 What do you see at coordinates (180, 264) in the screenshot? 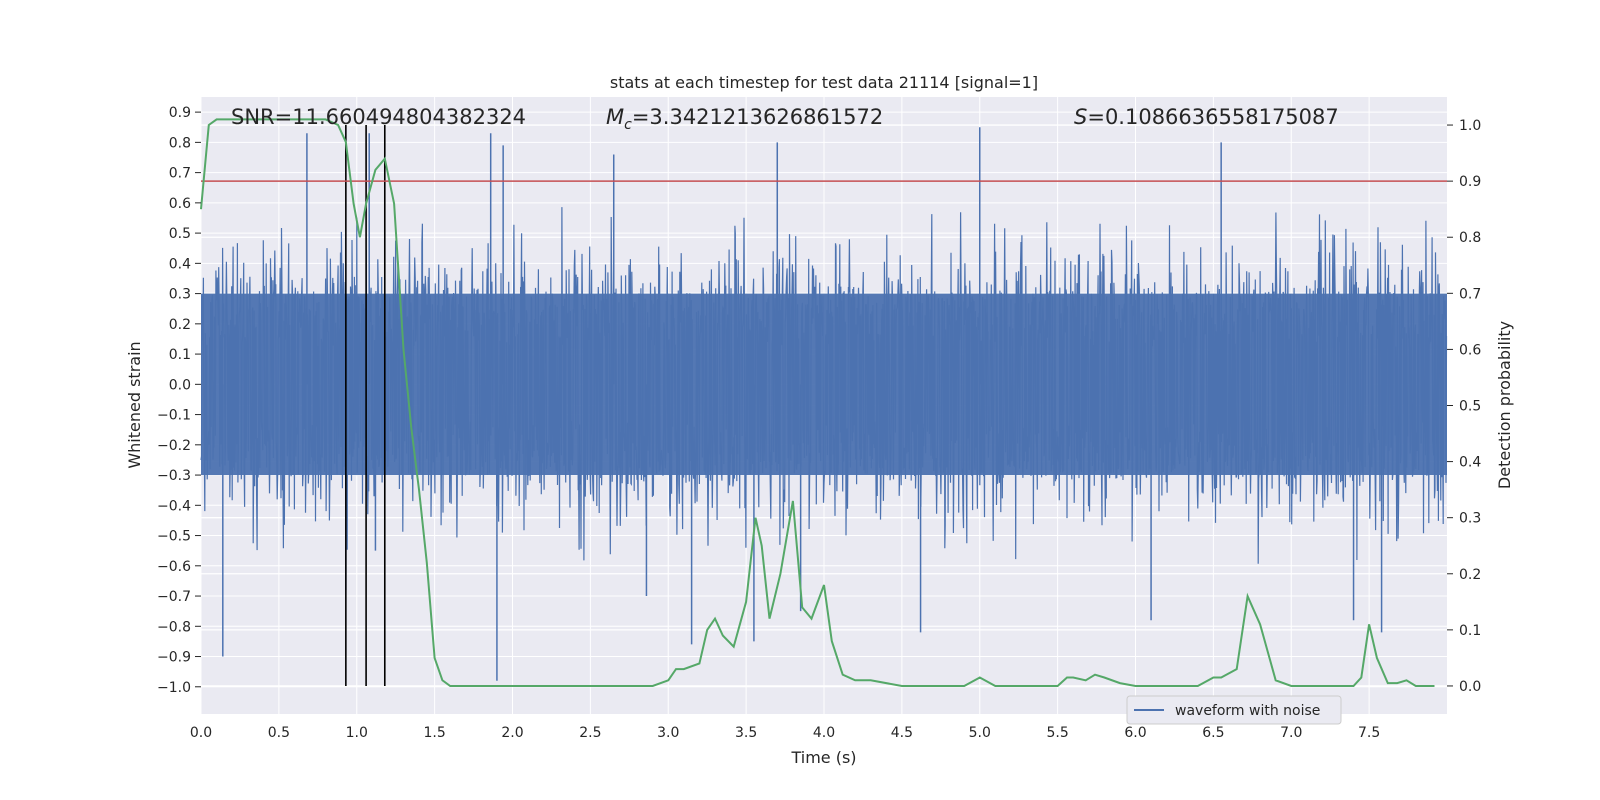
I see `y-tick-label: 0.4` at bounding box center [180, 264].